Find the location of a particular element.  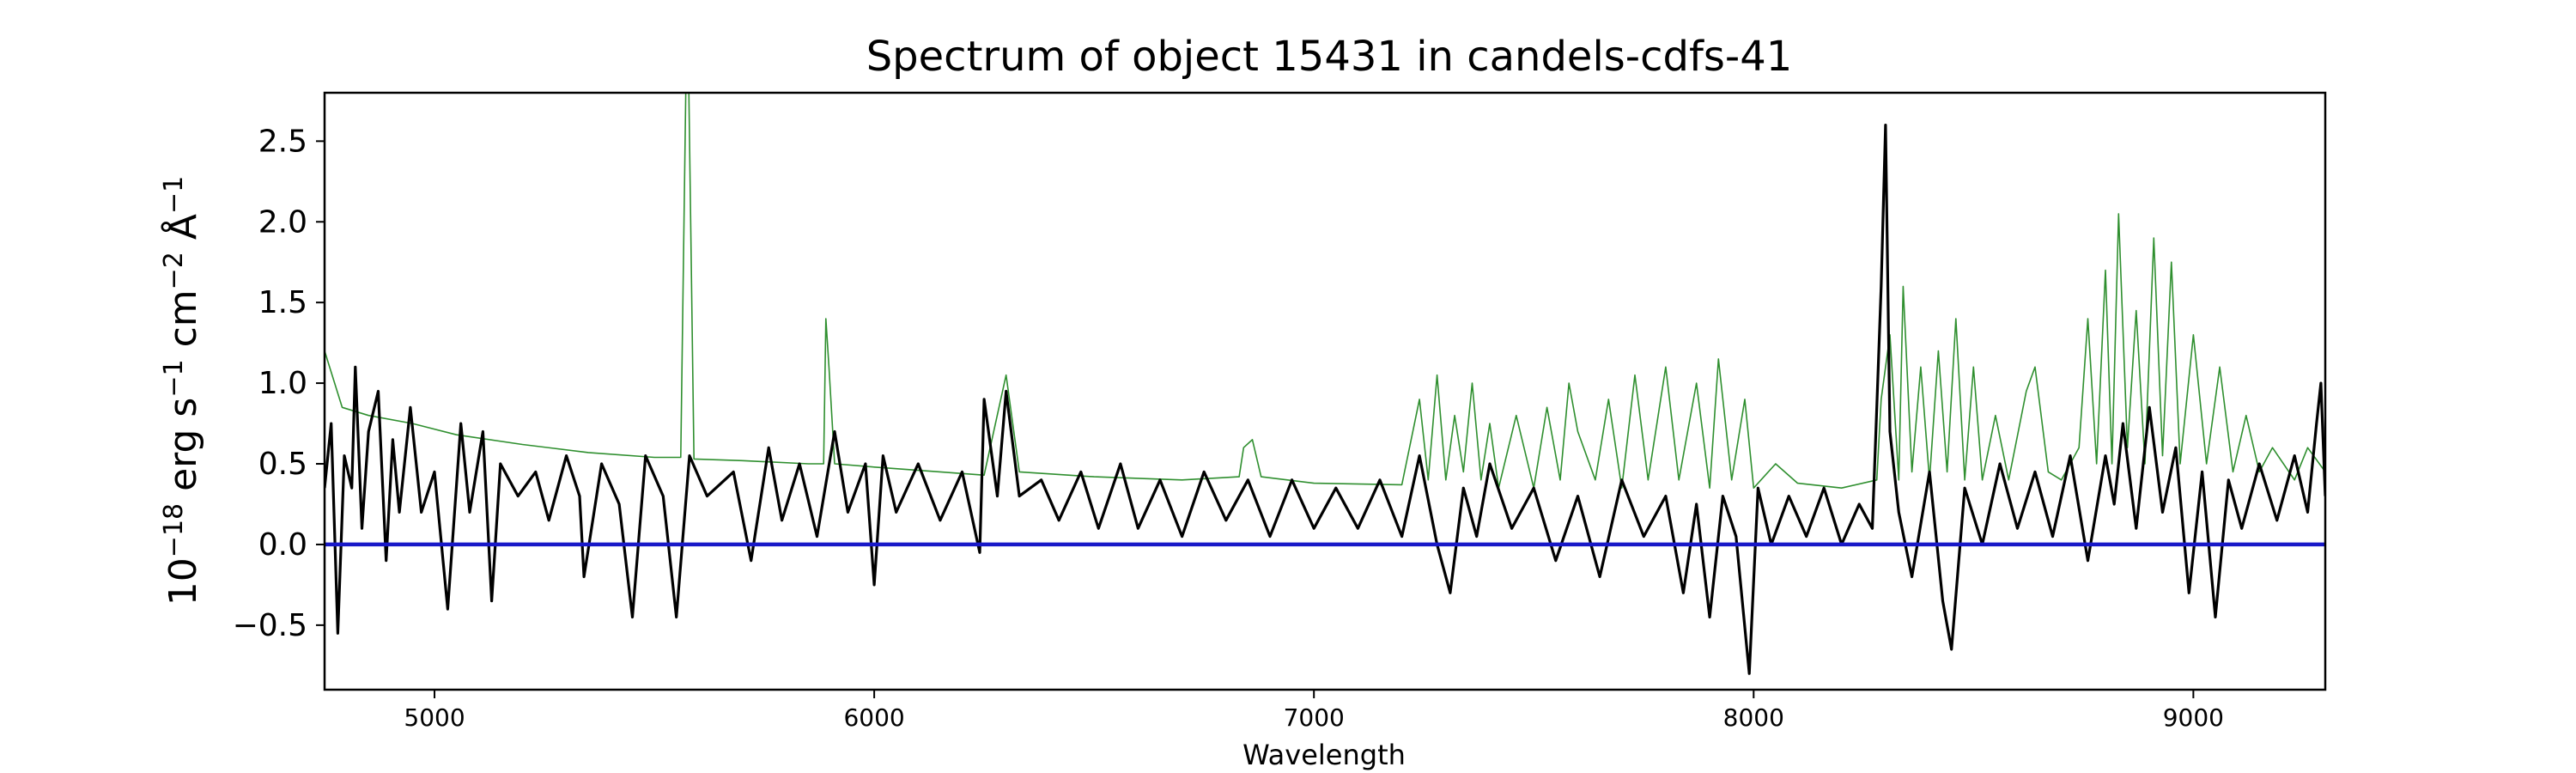

y-tick-label: 2.5 is located at coordinates (282, 141).